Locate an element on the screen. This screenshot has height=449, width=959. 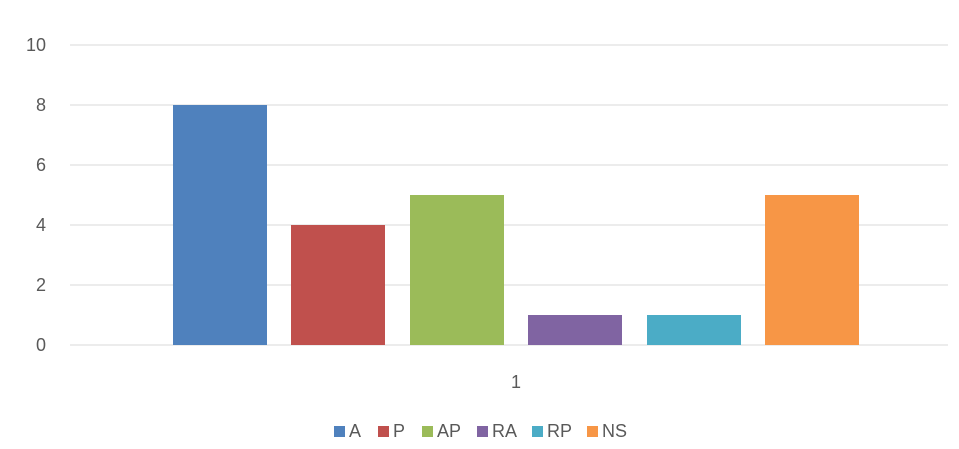
y-axis-ticks: 0 2 4 6 8 10 is located at coordinates (36, 195).